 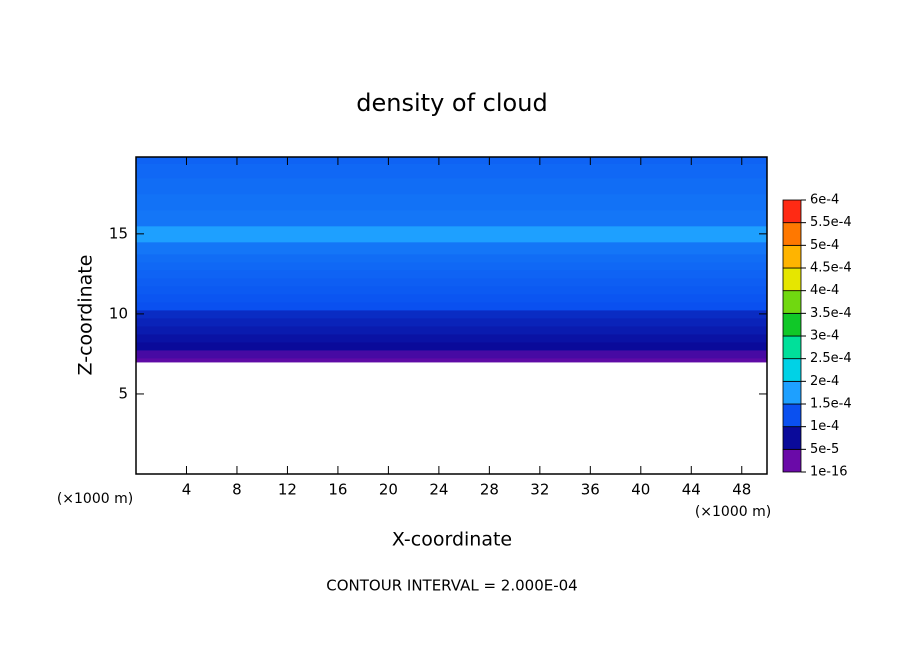 What do you see at coordinates (824, 245) in the screenshot?
I see `colorbar-label: 5e-4` at bounding box center [824, 245].